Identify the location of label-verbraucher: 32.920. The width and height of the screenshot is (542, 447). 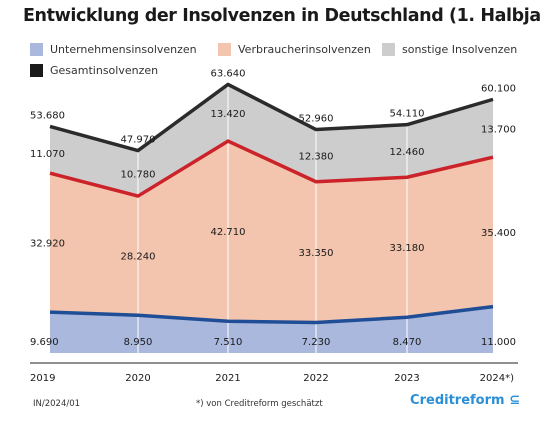
(47, 244).